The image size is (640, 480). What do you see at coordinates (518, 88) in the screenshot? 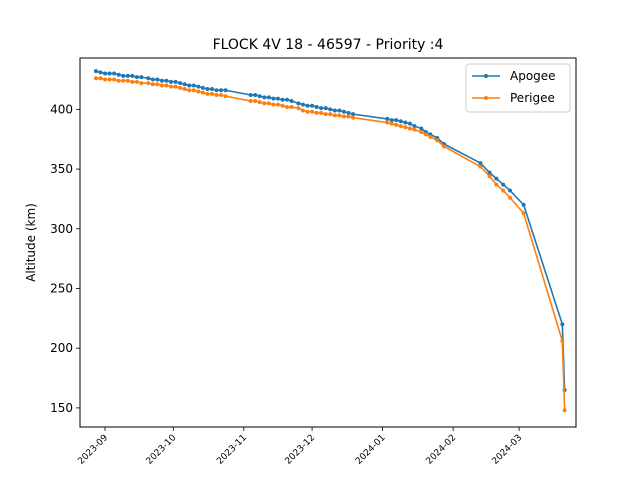
I see `legend: Apogee Perigee` at bounding box center [518, 88].